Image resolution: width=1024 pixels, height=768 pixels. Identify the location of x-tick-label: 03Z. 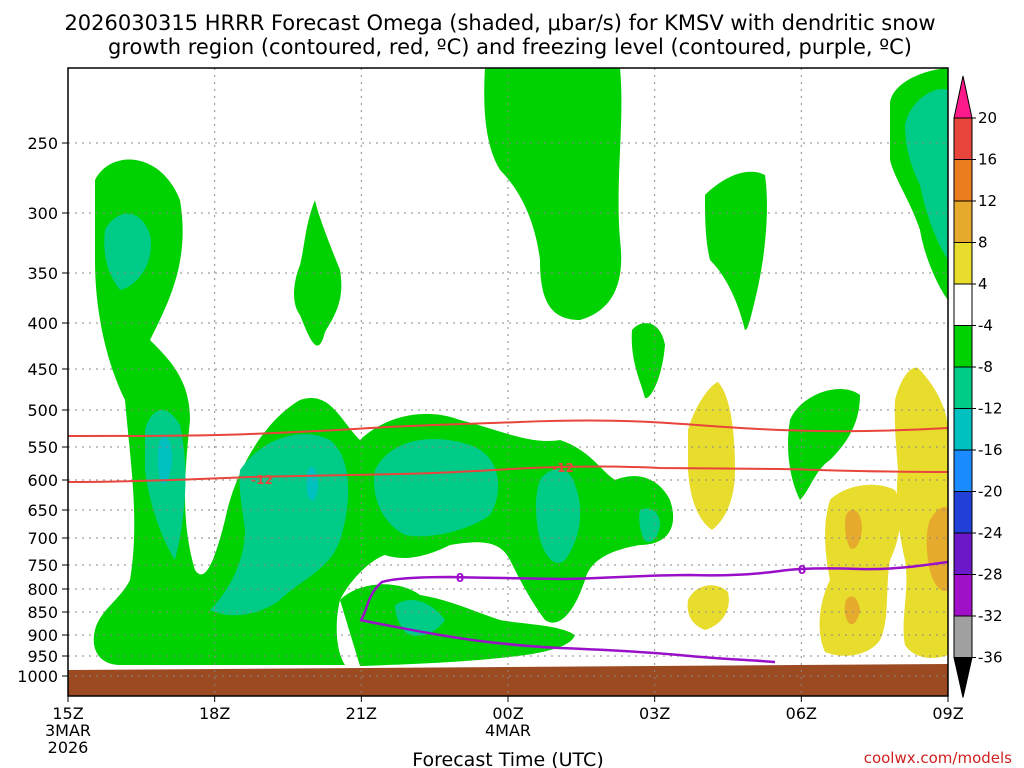
(654, 713).